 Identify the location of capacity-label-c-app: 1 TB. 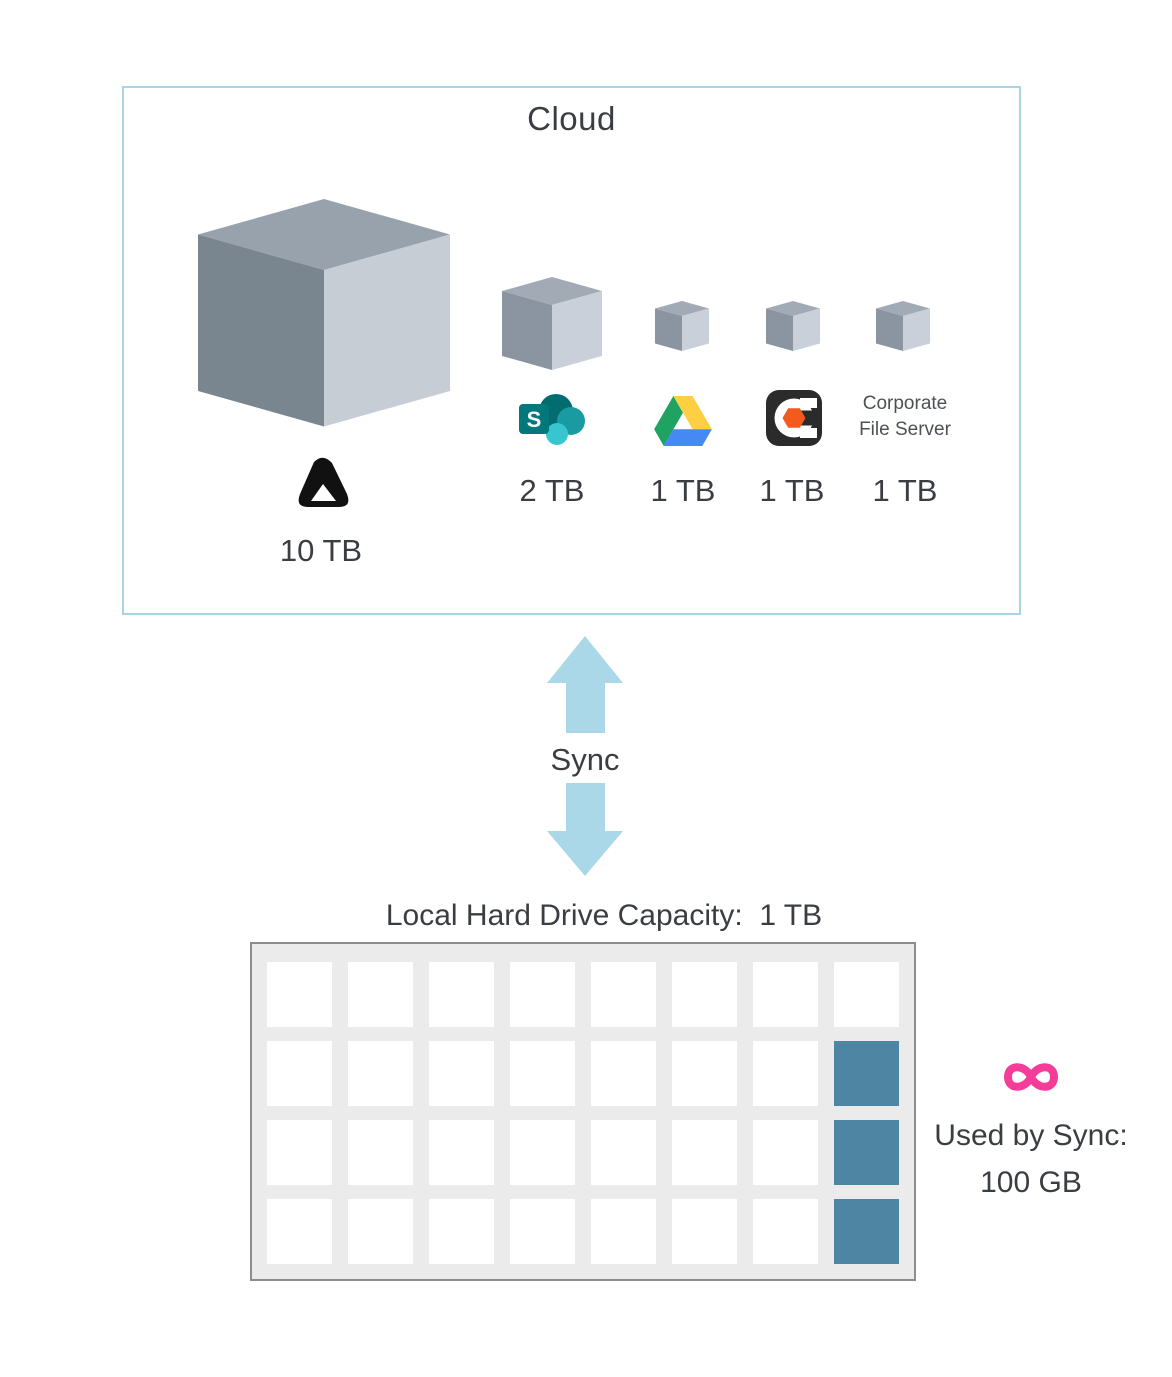
(792, 490).